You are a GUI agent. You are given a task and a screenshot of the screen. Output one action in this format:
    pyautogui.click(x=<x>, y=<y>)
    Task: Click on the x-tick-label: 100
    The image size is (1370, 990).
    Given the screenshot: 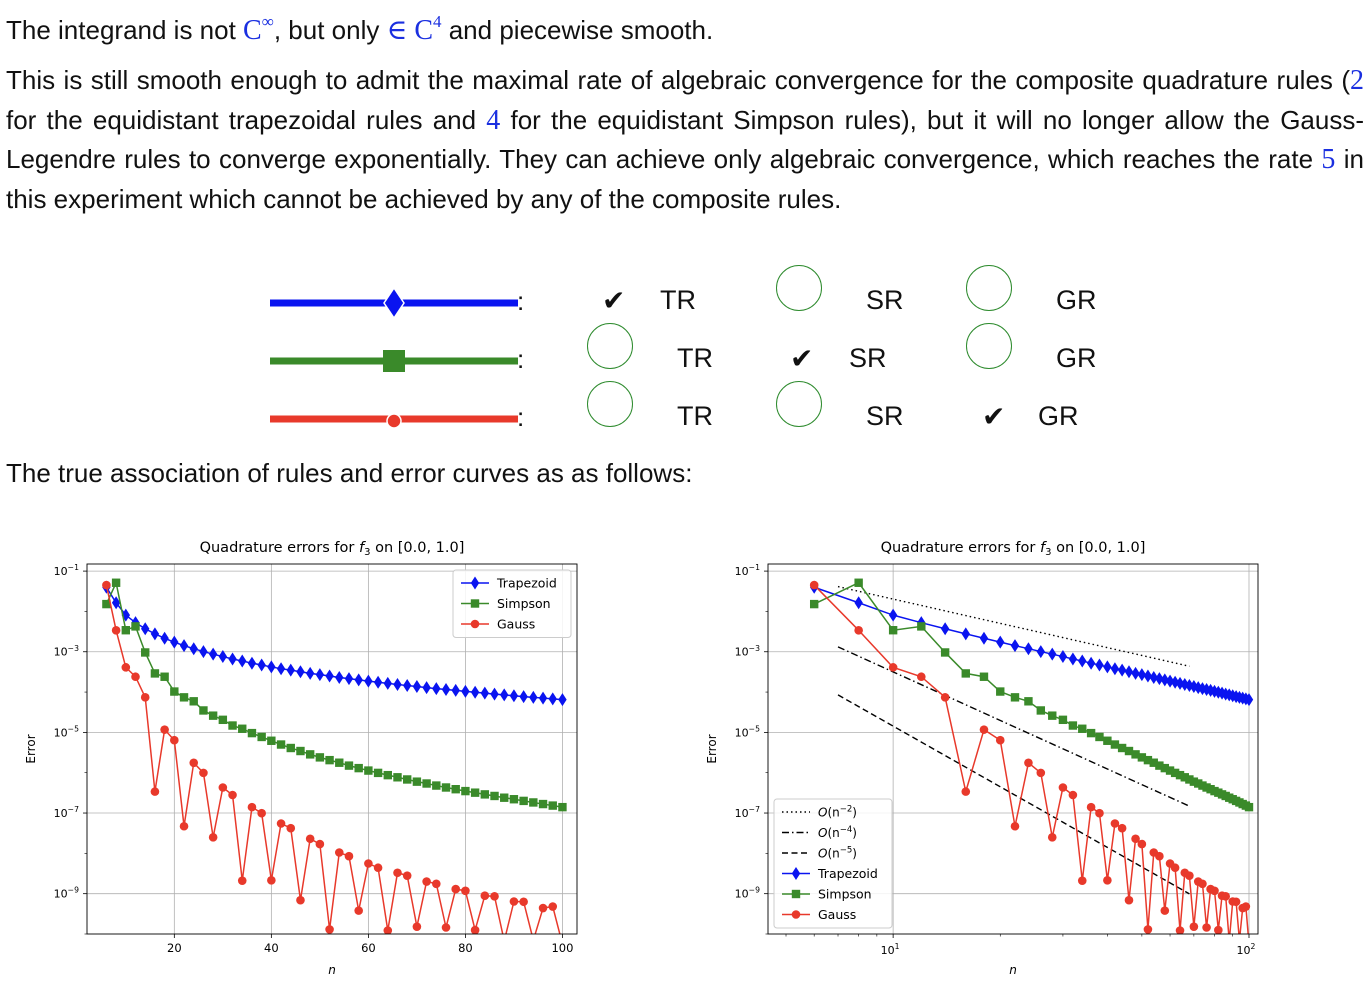 What is the action you would take?
    pyautogui.click(x=562, y=948)
    